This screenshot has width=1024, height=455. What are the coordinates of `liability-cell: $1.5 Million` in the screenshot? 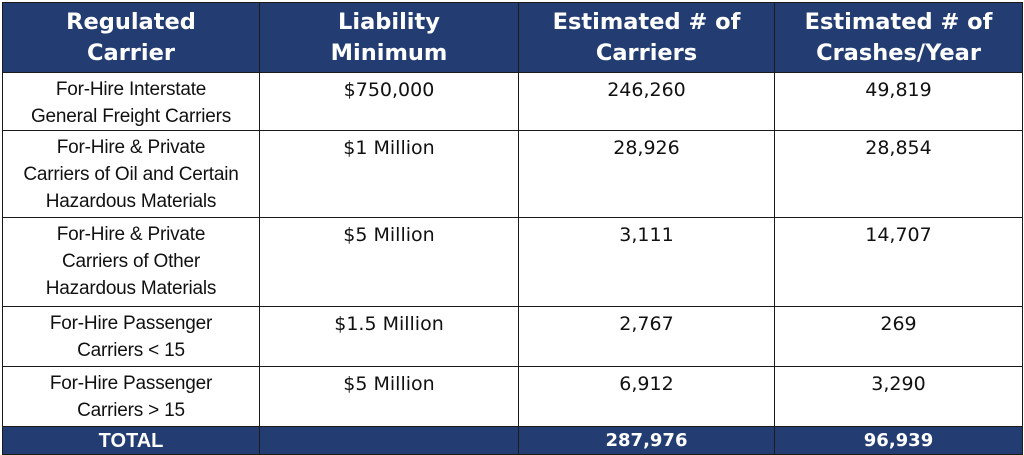 It's located at (389, 336).